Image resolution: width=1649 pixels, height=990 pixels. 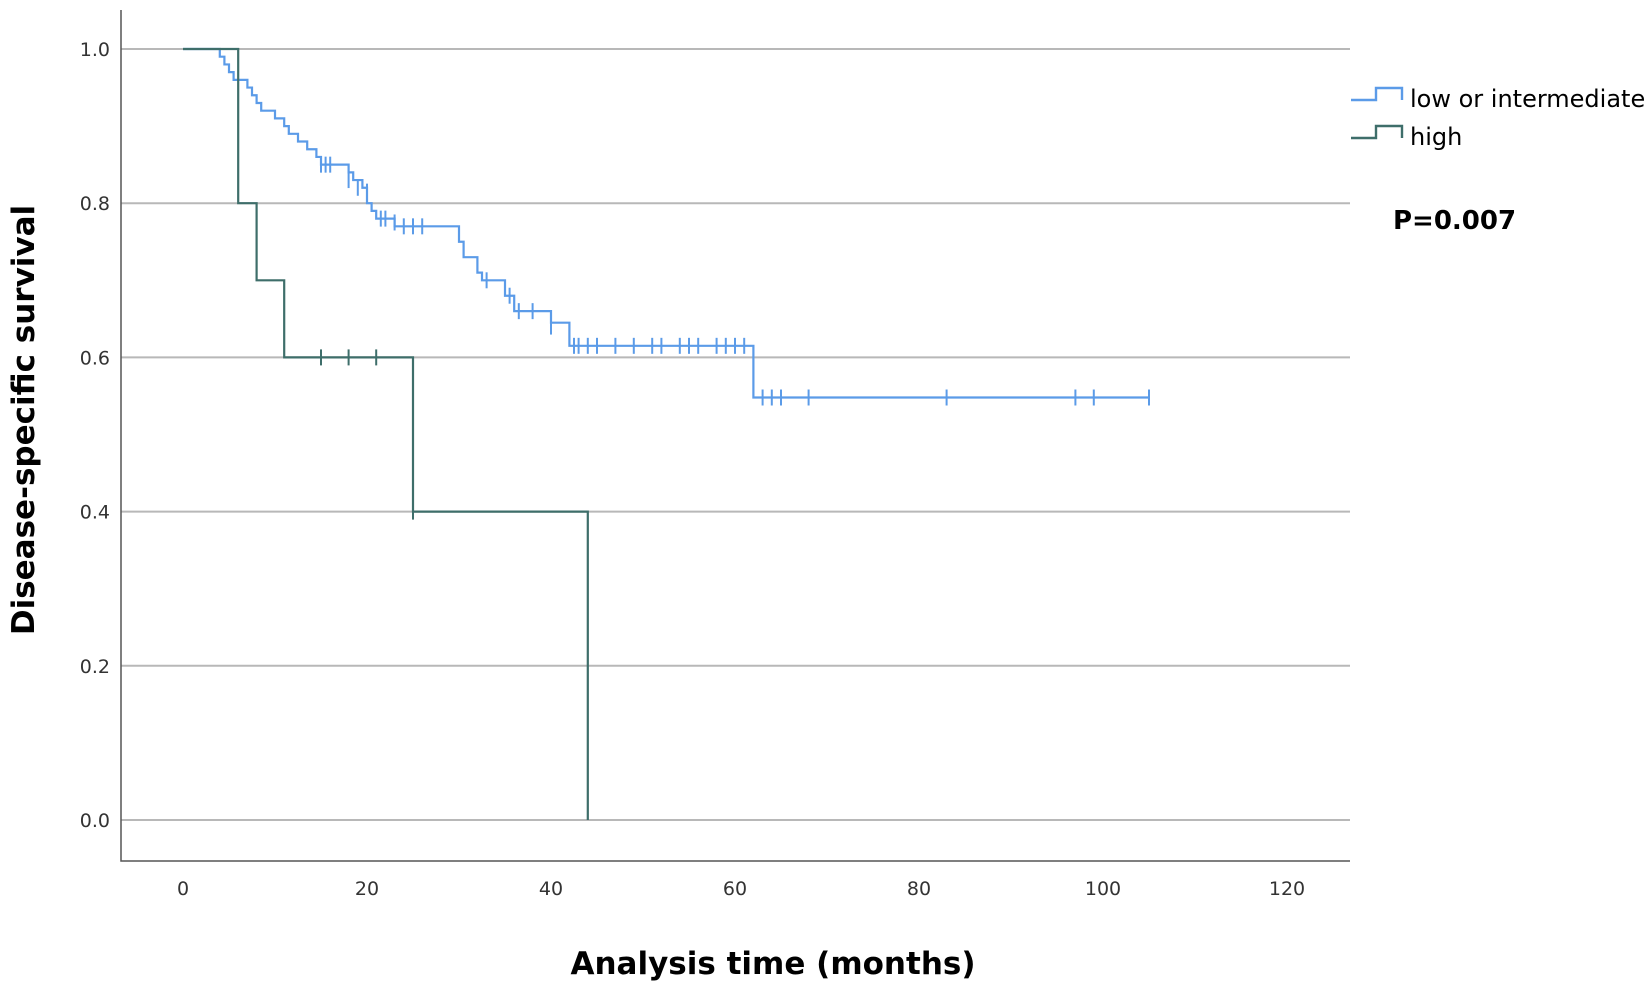 I want to click on y-tick-label-1: 0.2, so click(x=95, y=667).